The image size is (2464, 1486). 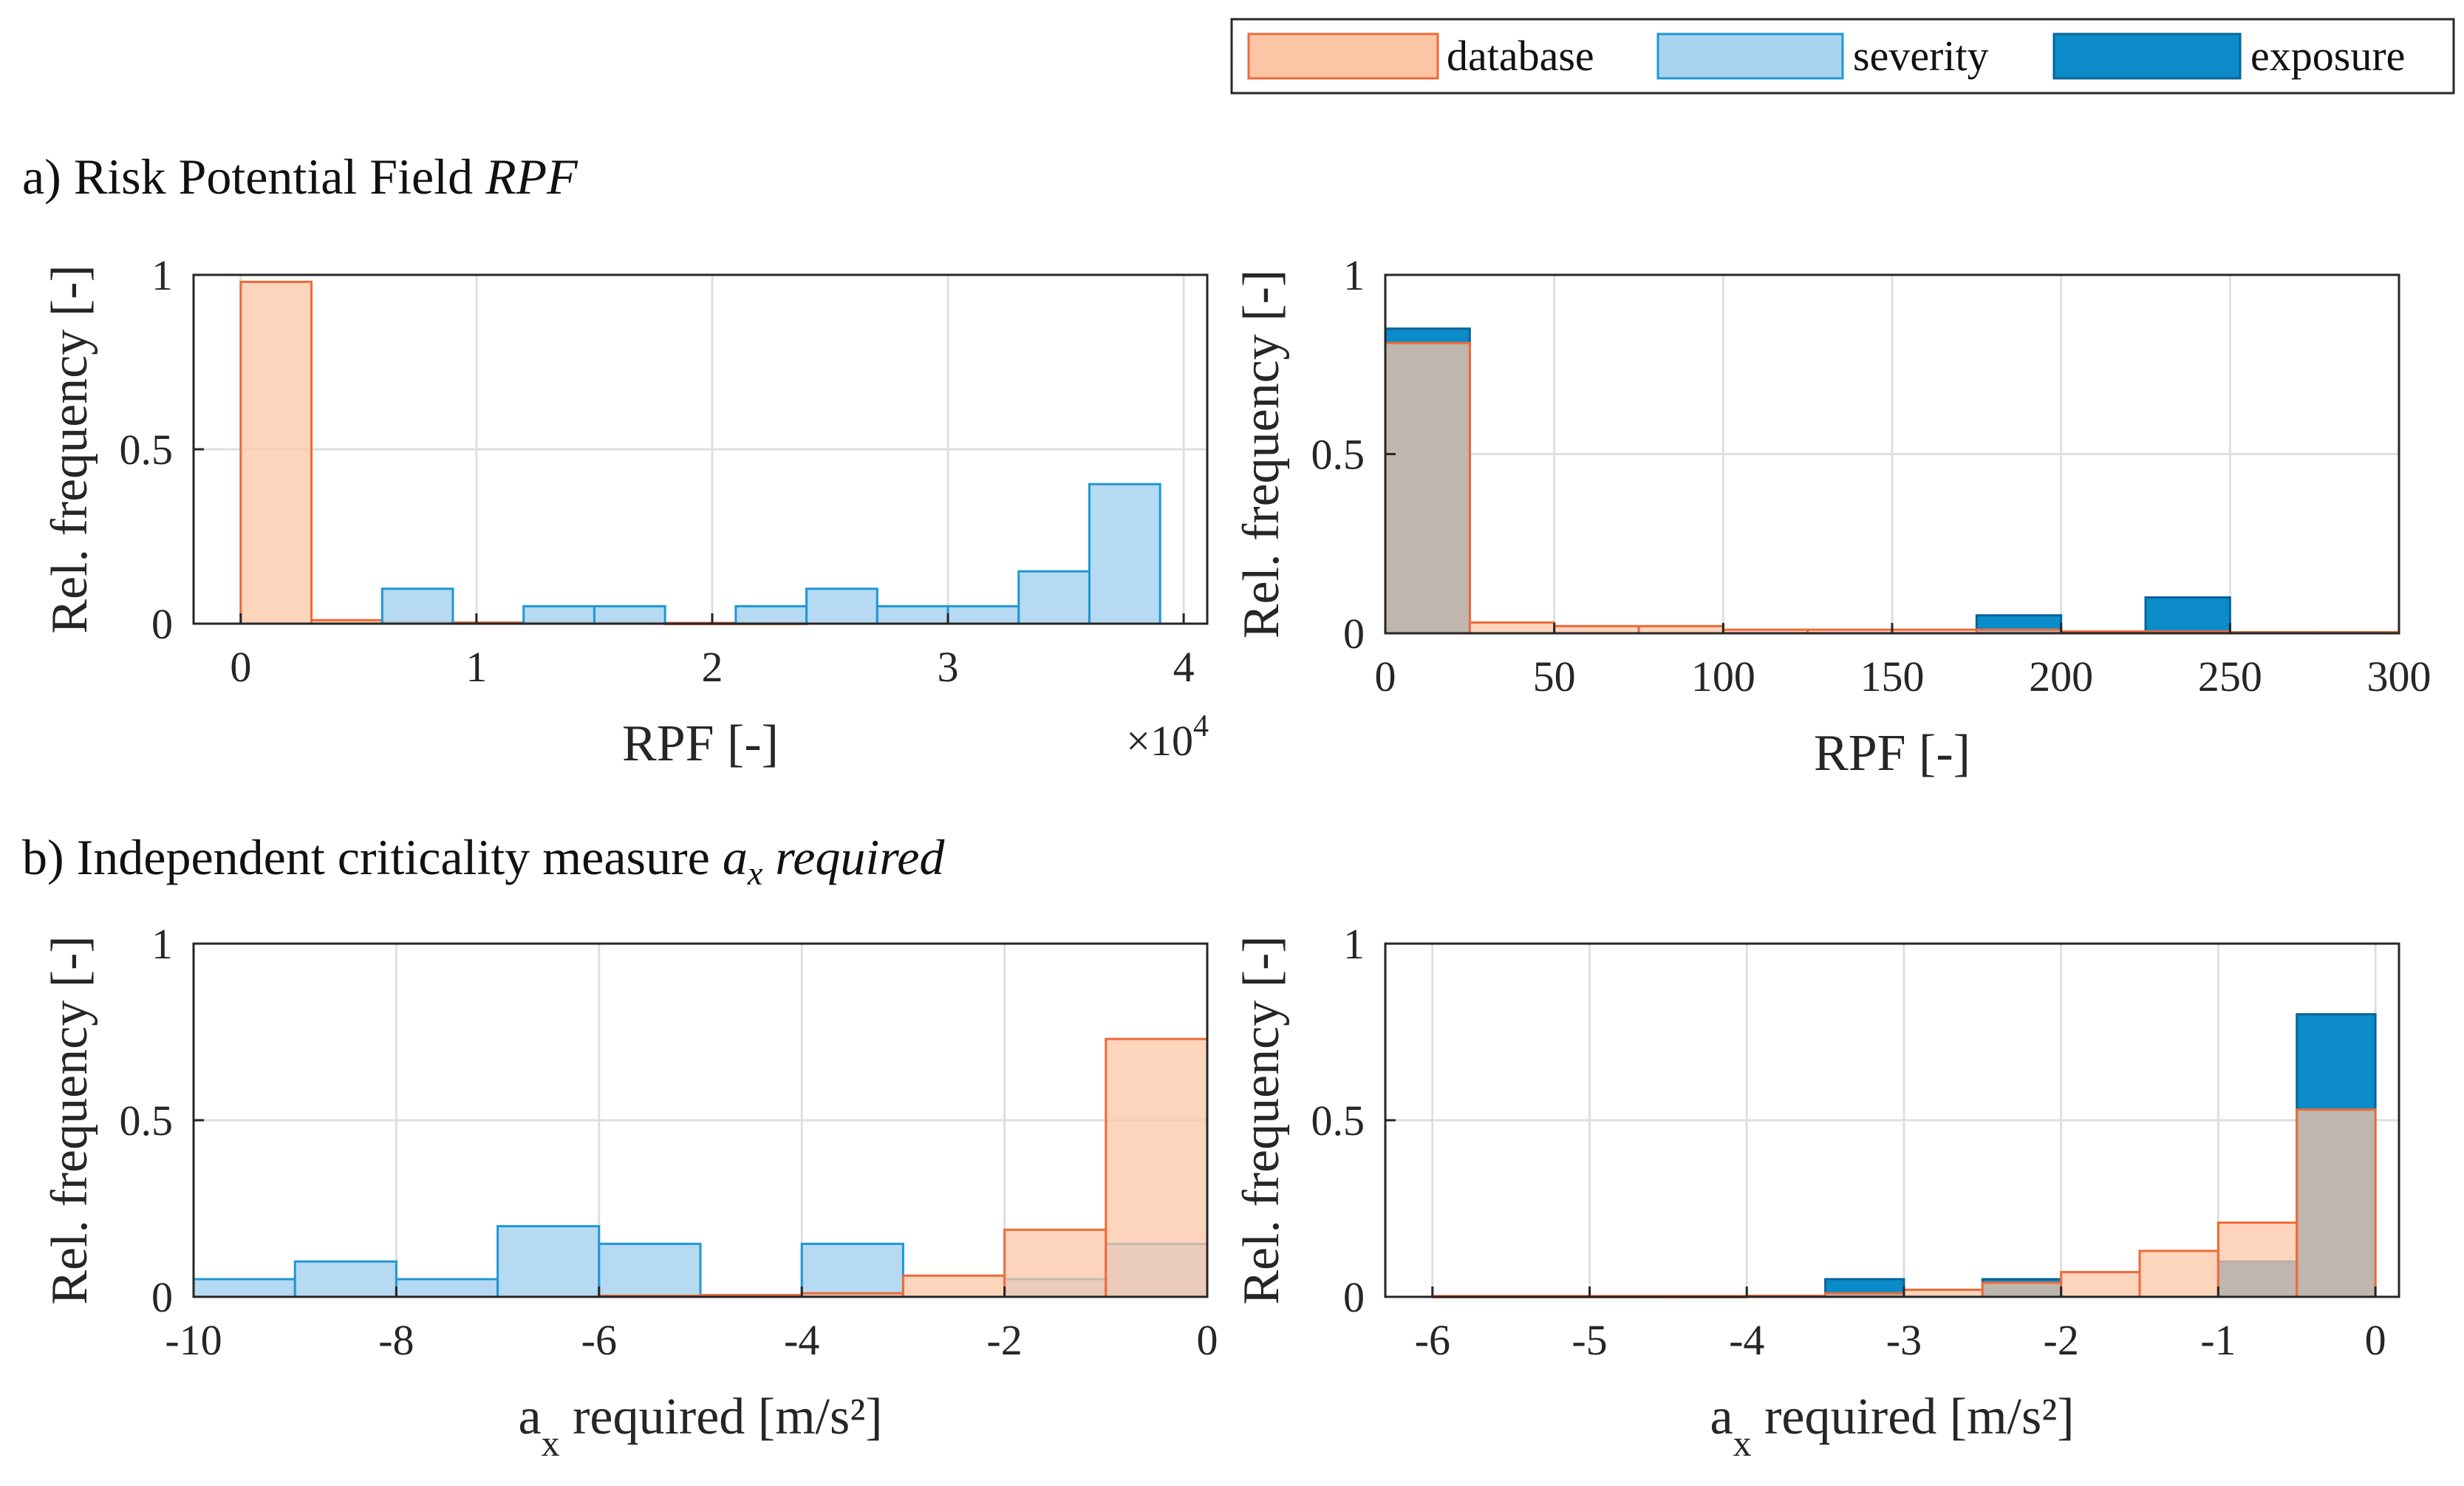 I want to click on x-tick-label: 3, so click(x=949, y=667).